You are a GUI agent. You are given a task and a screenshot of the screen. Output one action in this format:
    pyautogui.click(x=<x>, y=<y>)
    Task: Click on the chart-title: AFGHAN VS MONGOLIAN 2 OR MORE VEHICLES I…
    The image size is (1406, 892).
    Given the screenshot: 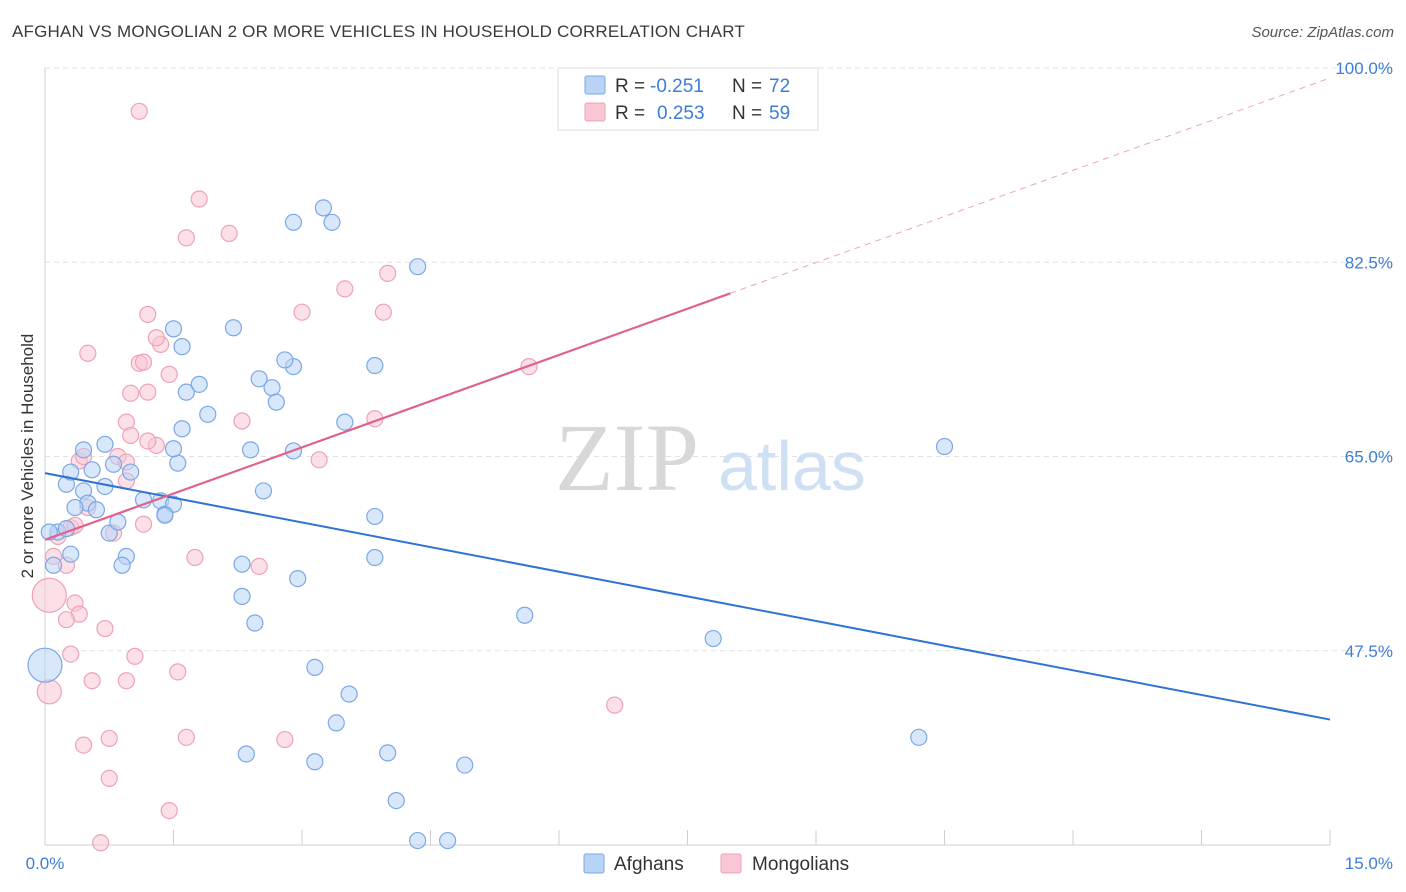 What is the action you would take?
    pyautogui.click(x=378, y=31)
    